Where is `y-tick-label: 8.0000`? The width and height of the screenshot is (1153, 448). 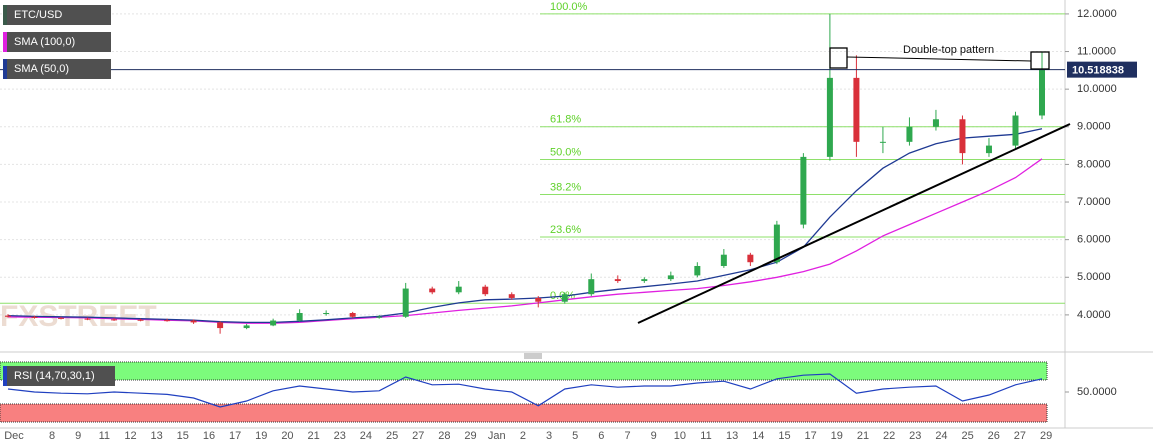
y-tick-label: 8.0000 is located at coordinates (1094, 164).